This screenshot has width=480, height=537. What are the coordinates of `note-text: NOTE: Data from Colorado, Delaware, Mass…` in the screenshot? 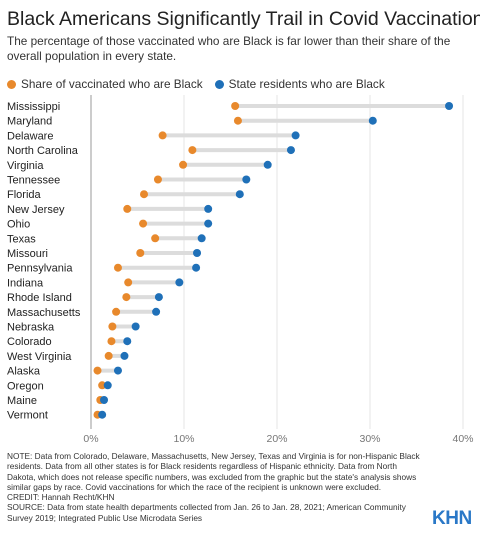 It's located at (213, 471).